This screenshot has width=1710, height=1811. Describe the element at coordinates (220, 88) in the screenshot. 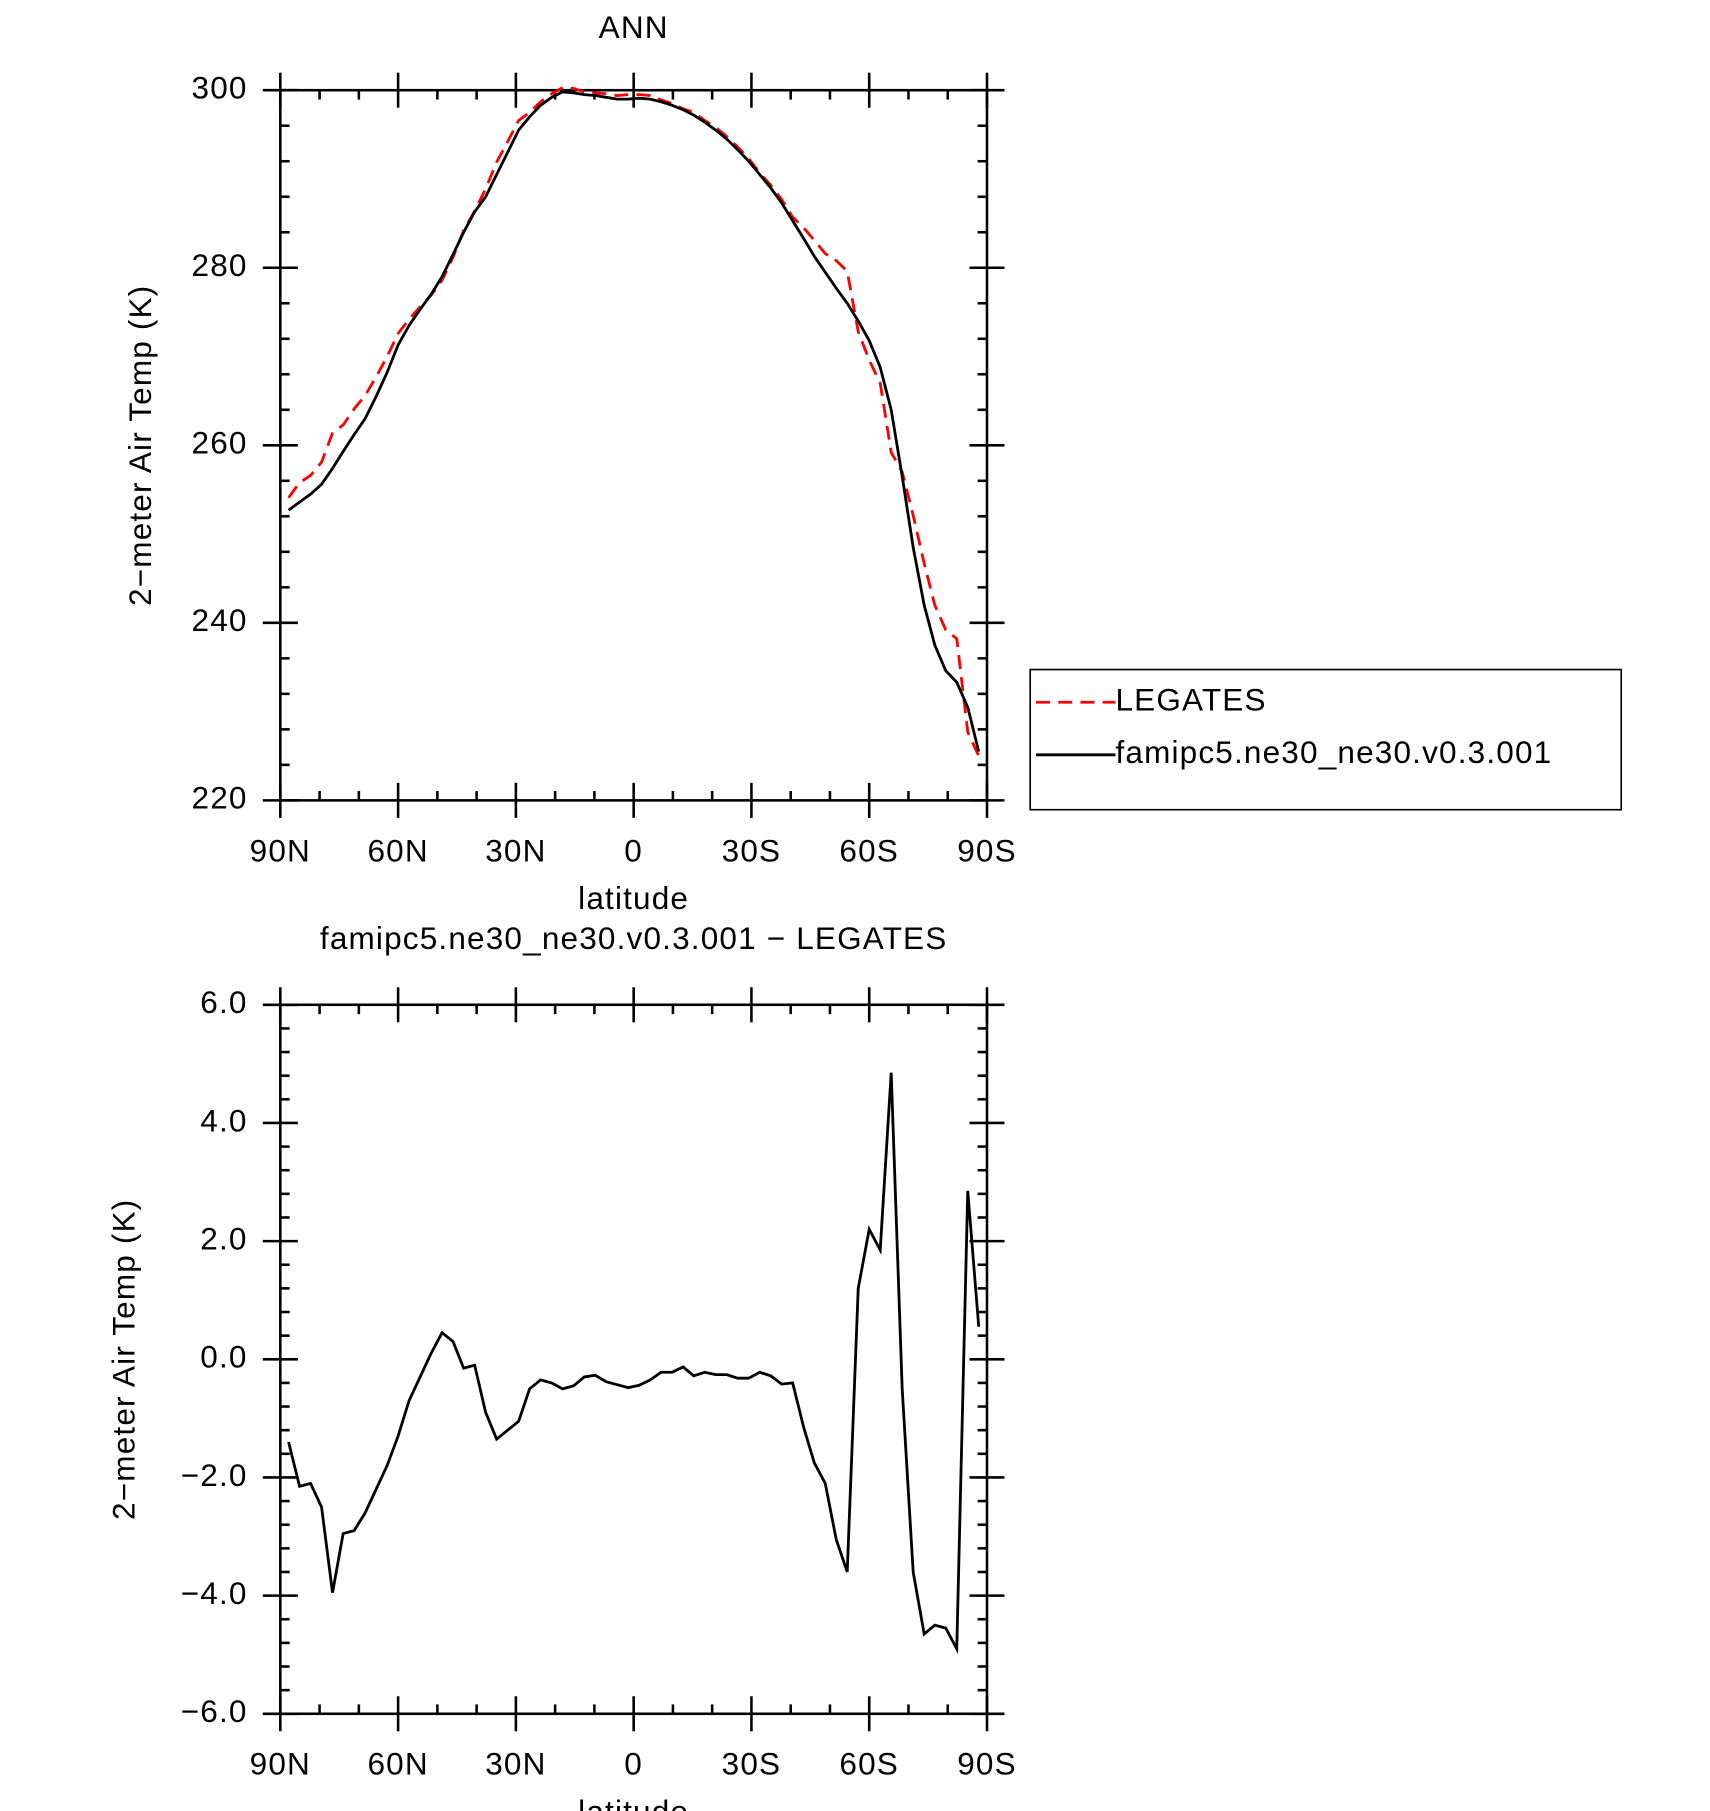

I see `y-tick-label: 300` at that location.